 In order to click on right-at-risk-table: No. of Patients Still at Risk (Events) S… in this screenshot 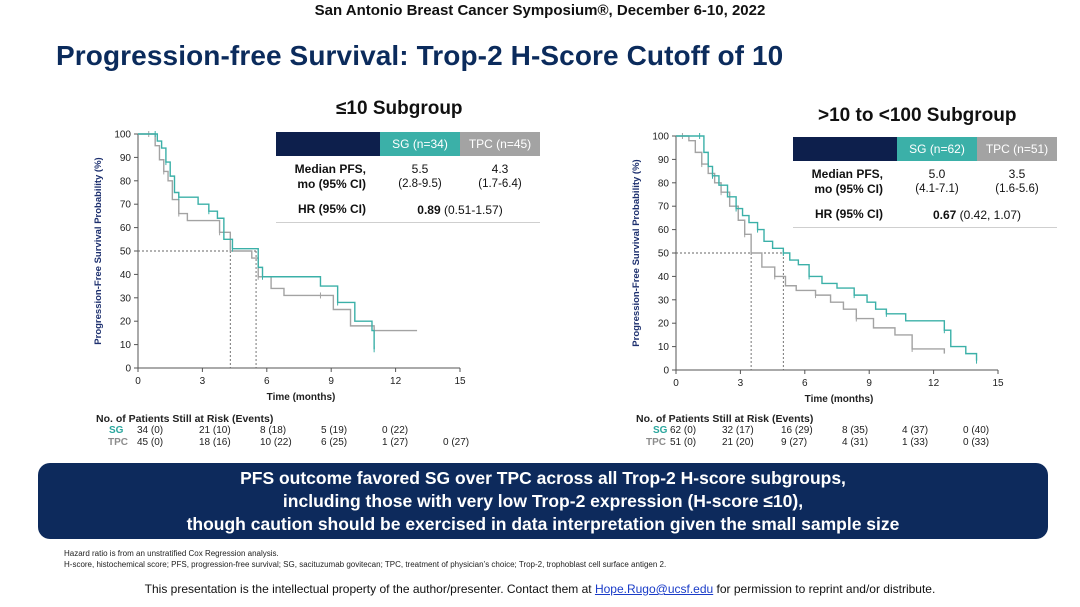, I will do `click(836, 431)`.